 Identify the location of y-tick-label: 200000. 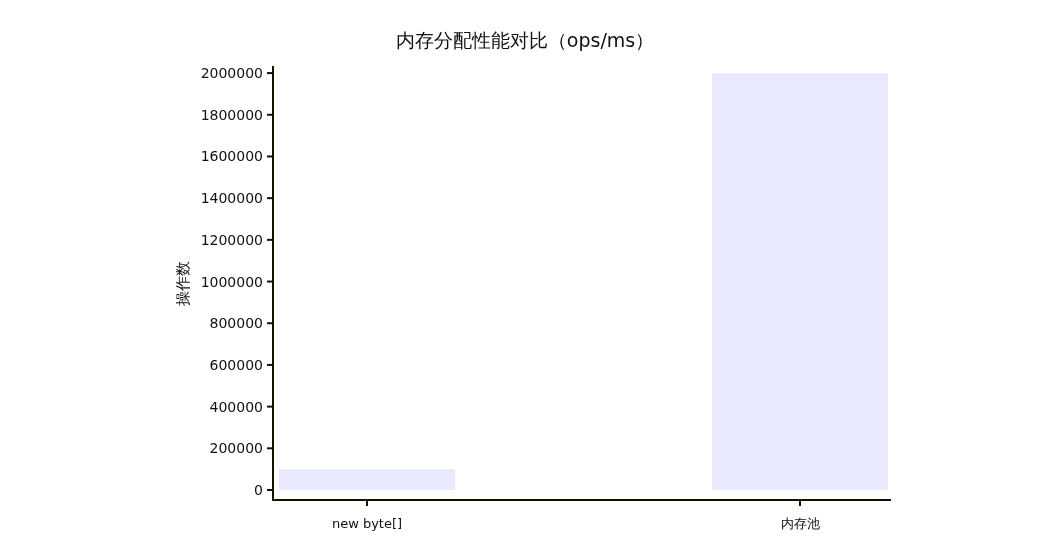
(236, 448).